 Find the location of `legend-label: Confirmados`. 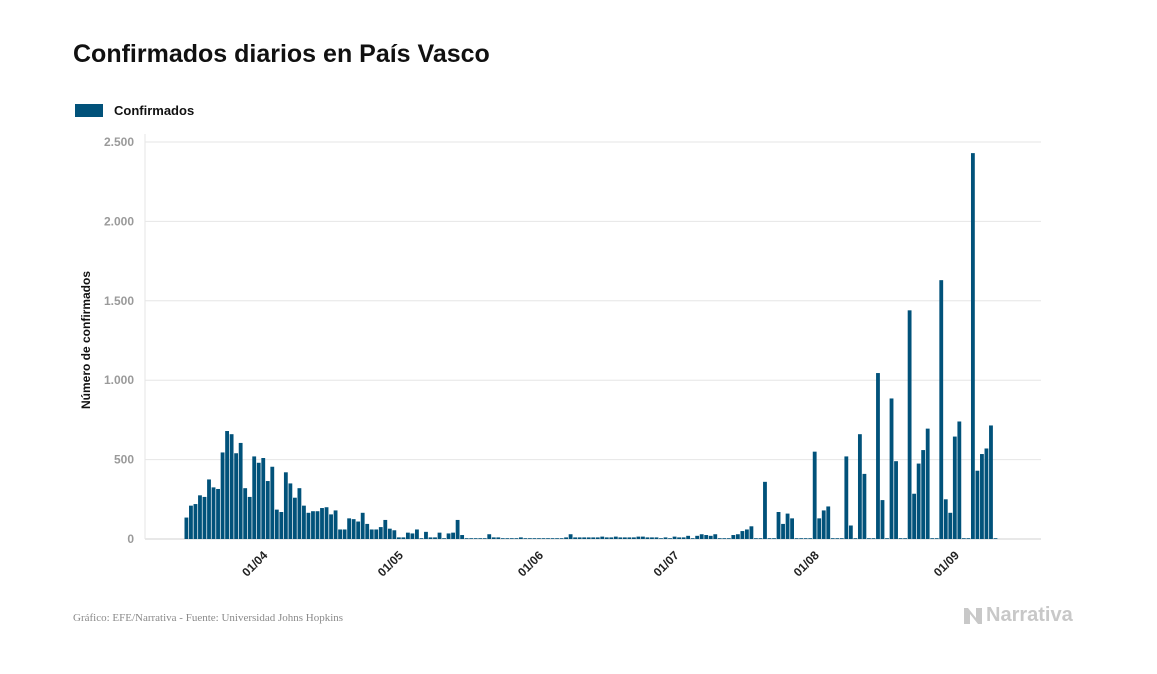

legend-label: Confirmados is located at coordinates (154, 110).